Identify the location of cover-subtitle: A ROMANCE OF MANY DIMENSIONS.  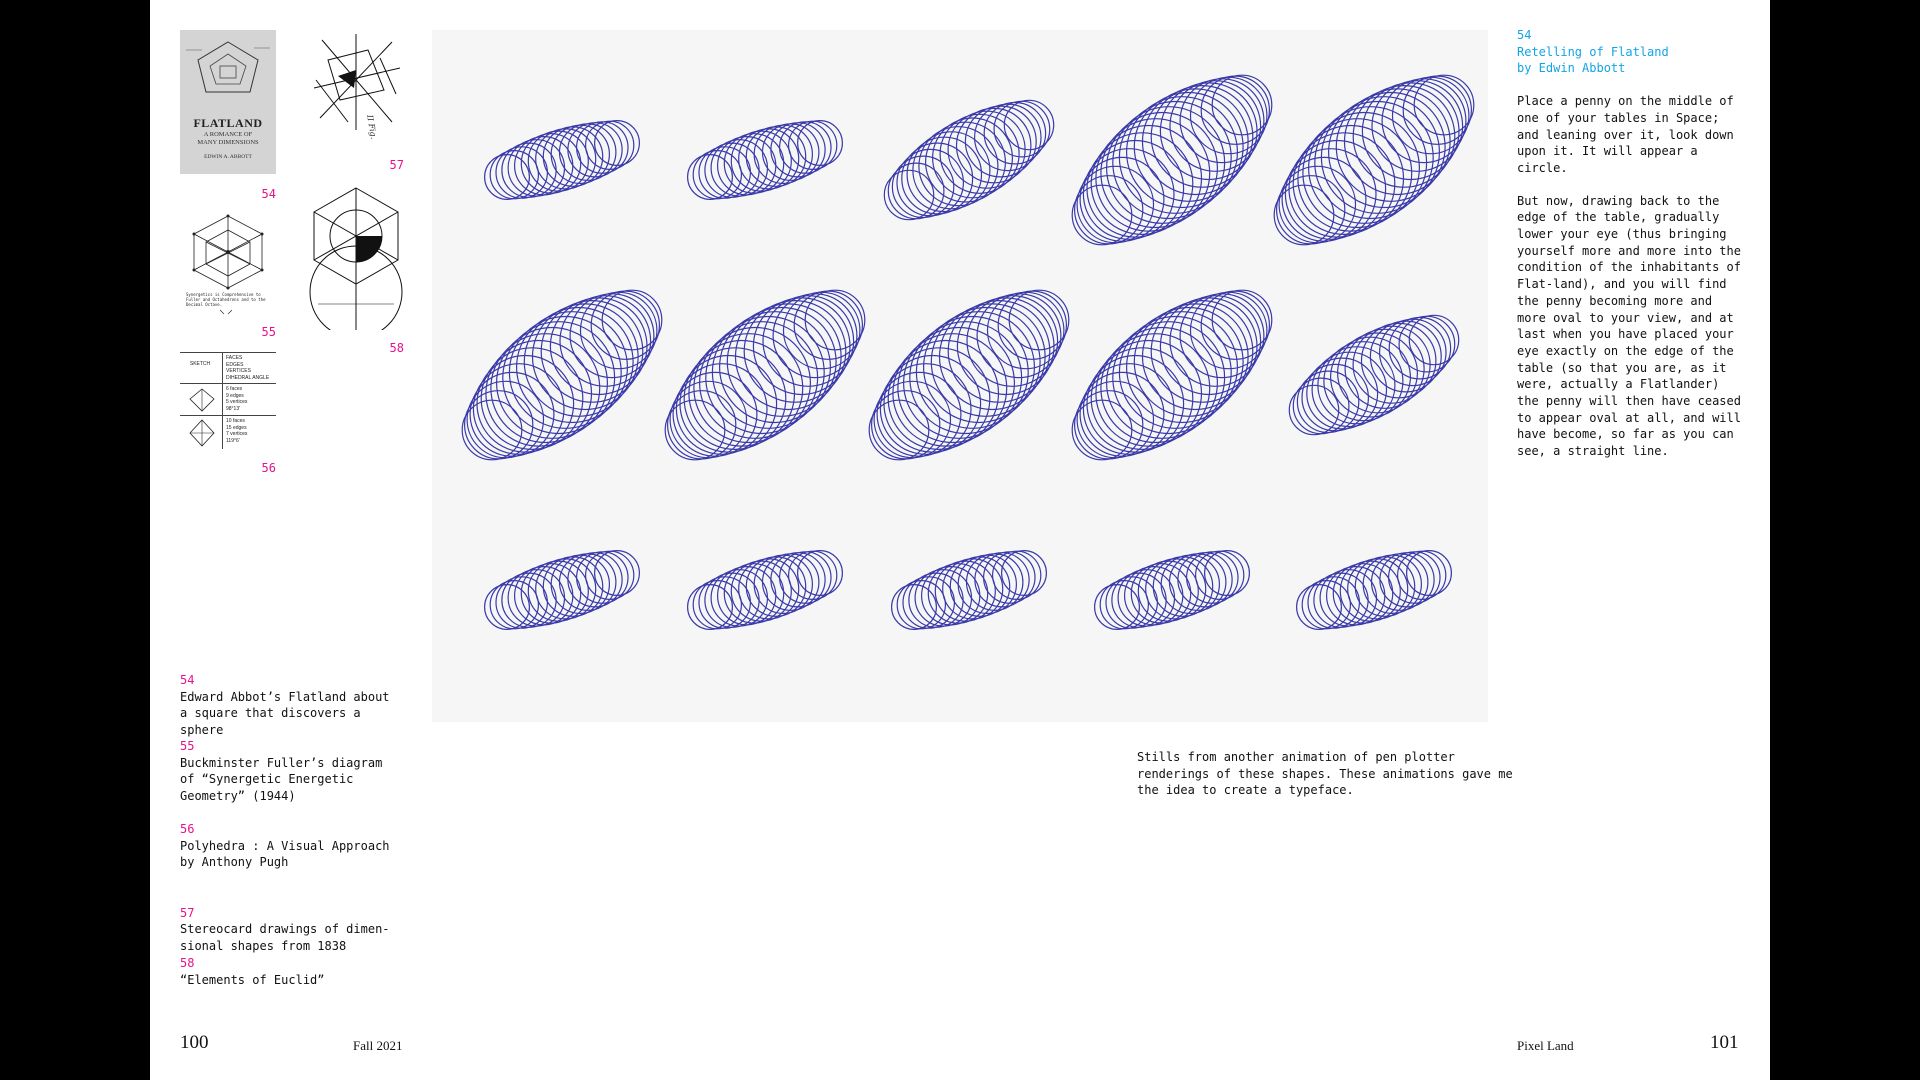
(228, 138).